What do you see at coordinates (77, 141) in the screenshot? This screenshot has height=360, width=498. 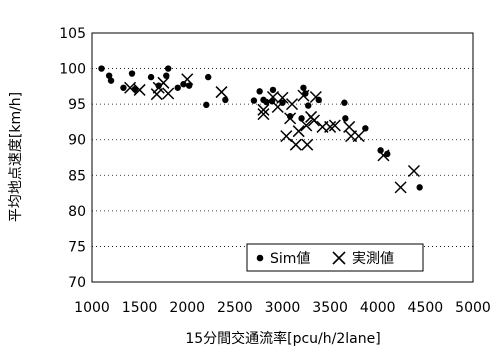 I see `y-tick-label: 90` at bounding box center [77, 141].